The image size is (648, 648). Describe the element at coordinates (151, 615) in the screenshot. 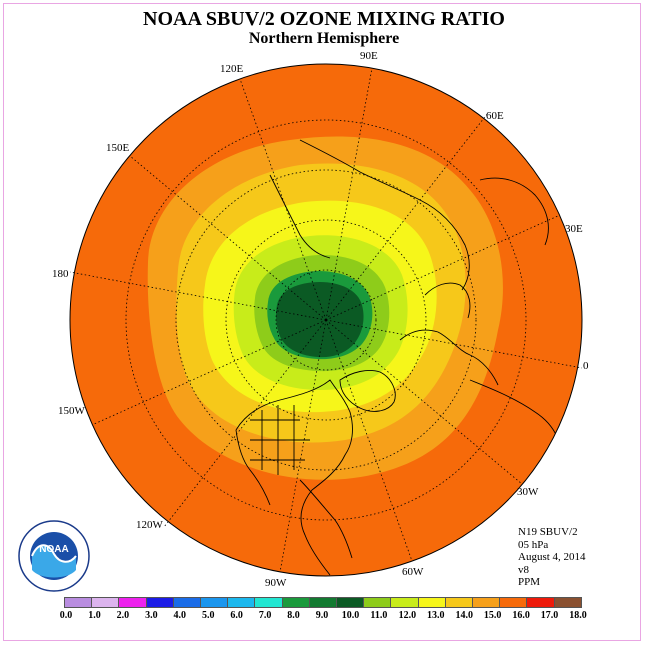

I see `colorbar-tick-label: 3.0` at that location.